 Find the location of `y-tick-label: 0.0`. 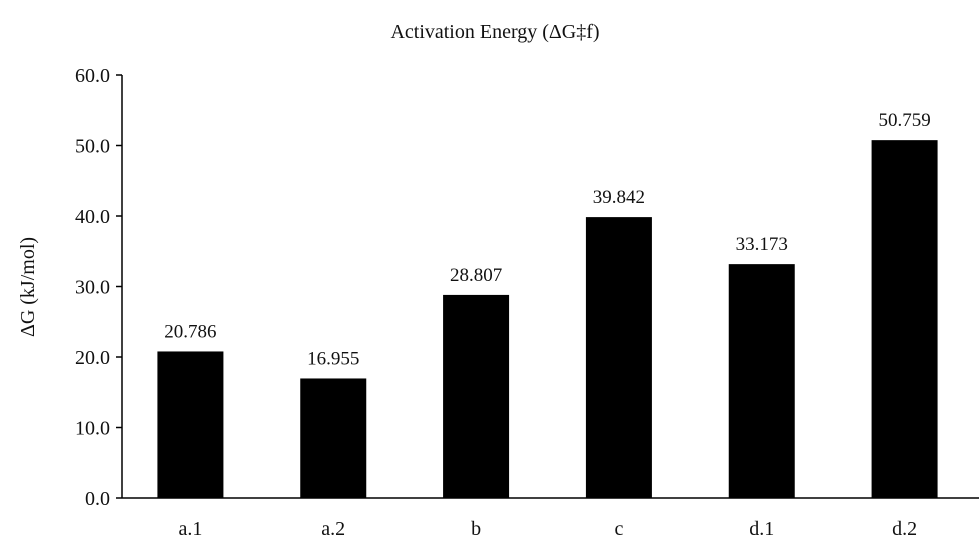

y-tick-label: 0.0 is located at coordinates (97, 499).